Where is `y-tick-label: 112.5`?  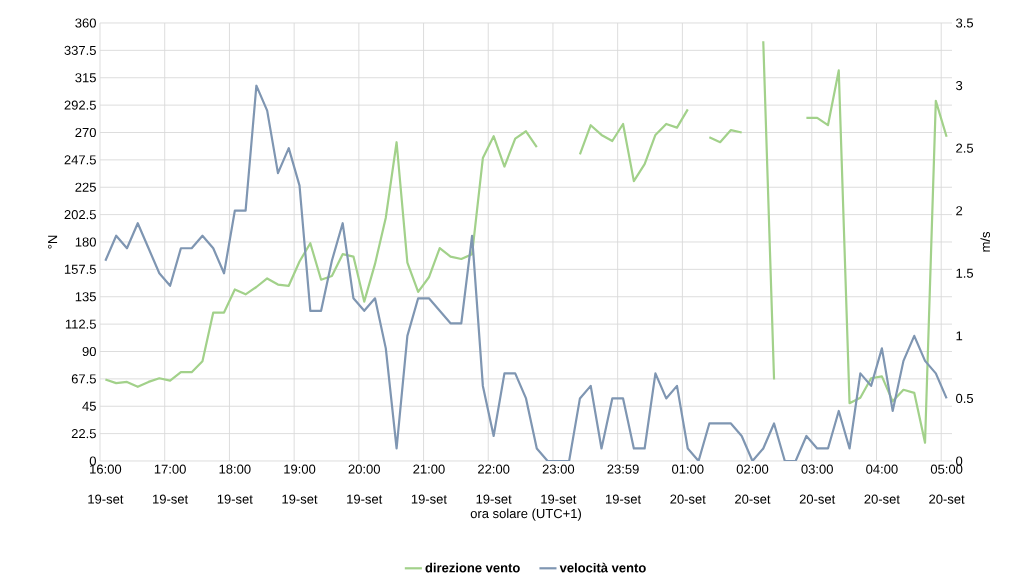 y-tick-label: 112.5 is located at coordinates (80, 324).